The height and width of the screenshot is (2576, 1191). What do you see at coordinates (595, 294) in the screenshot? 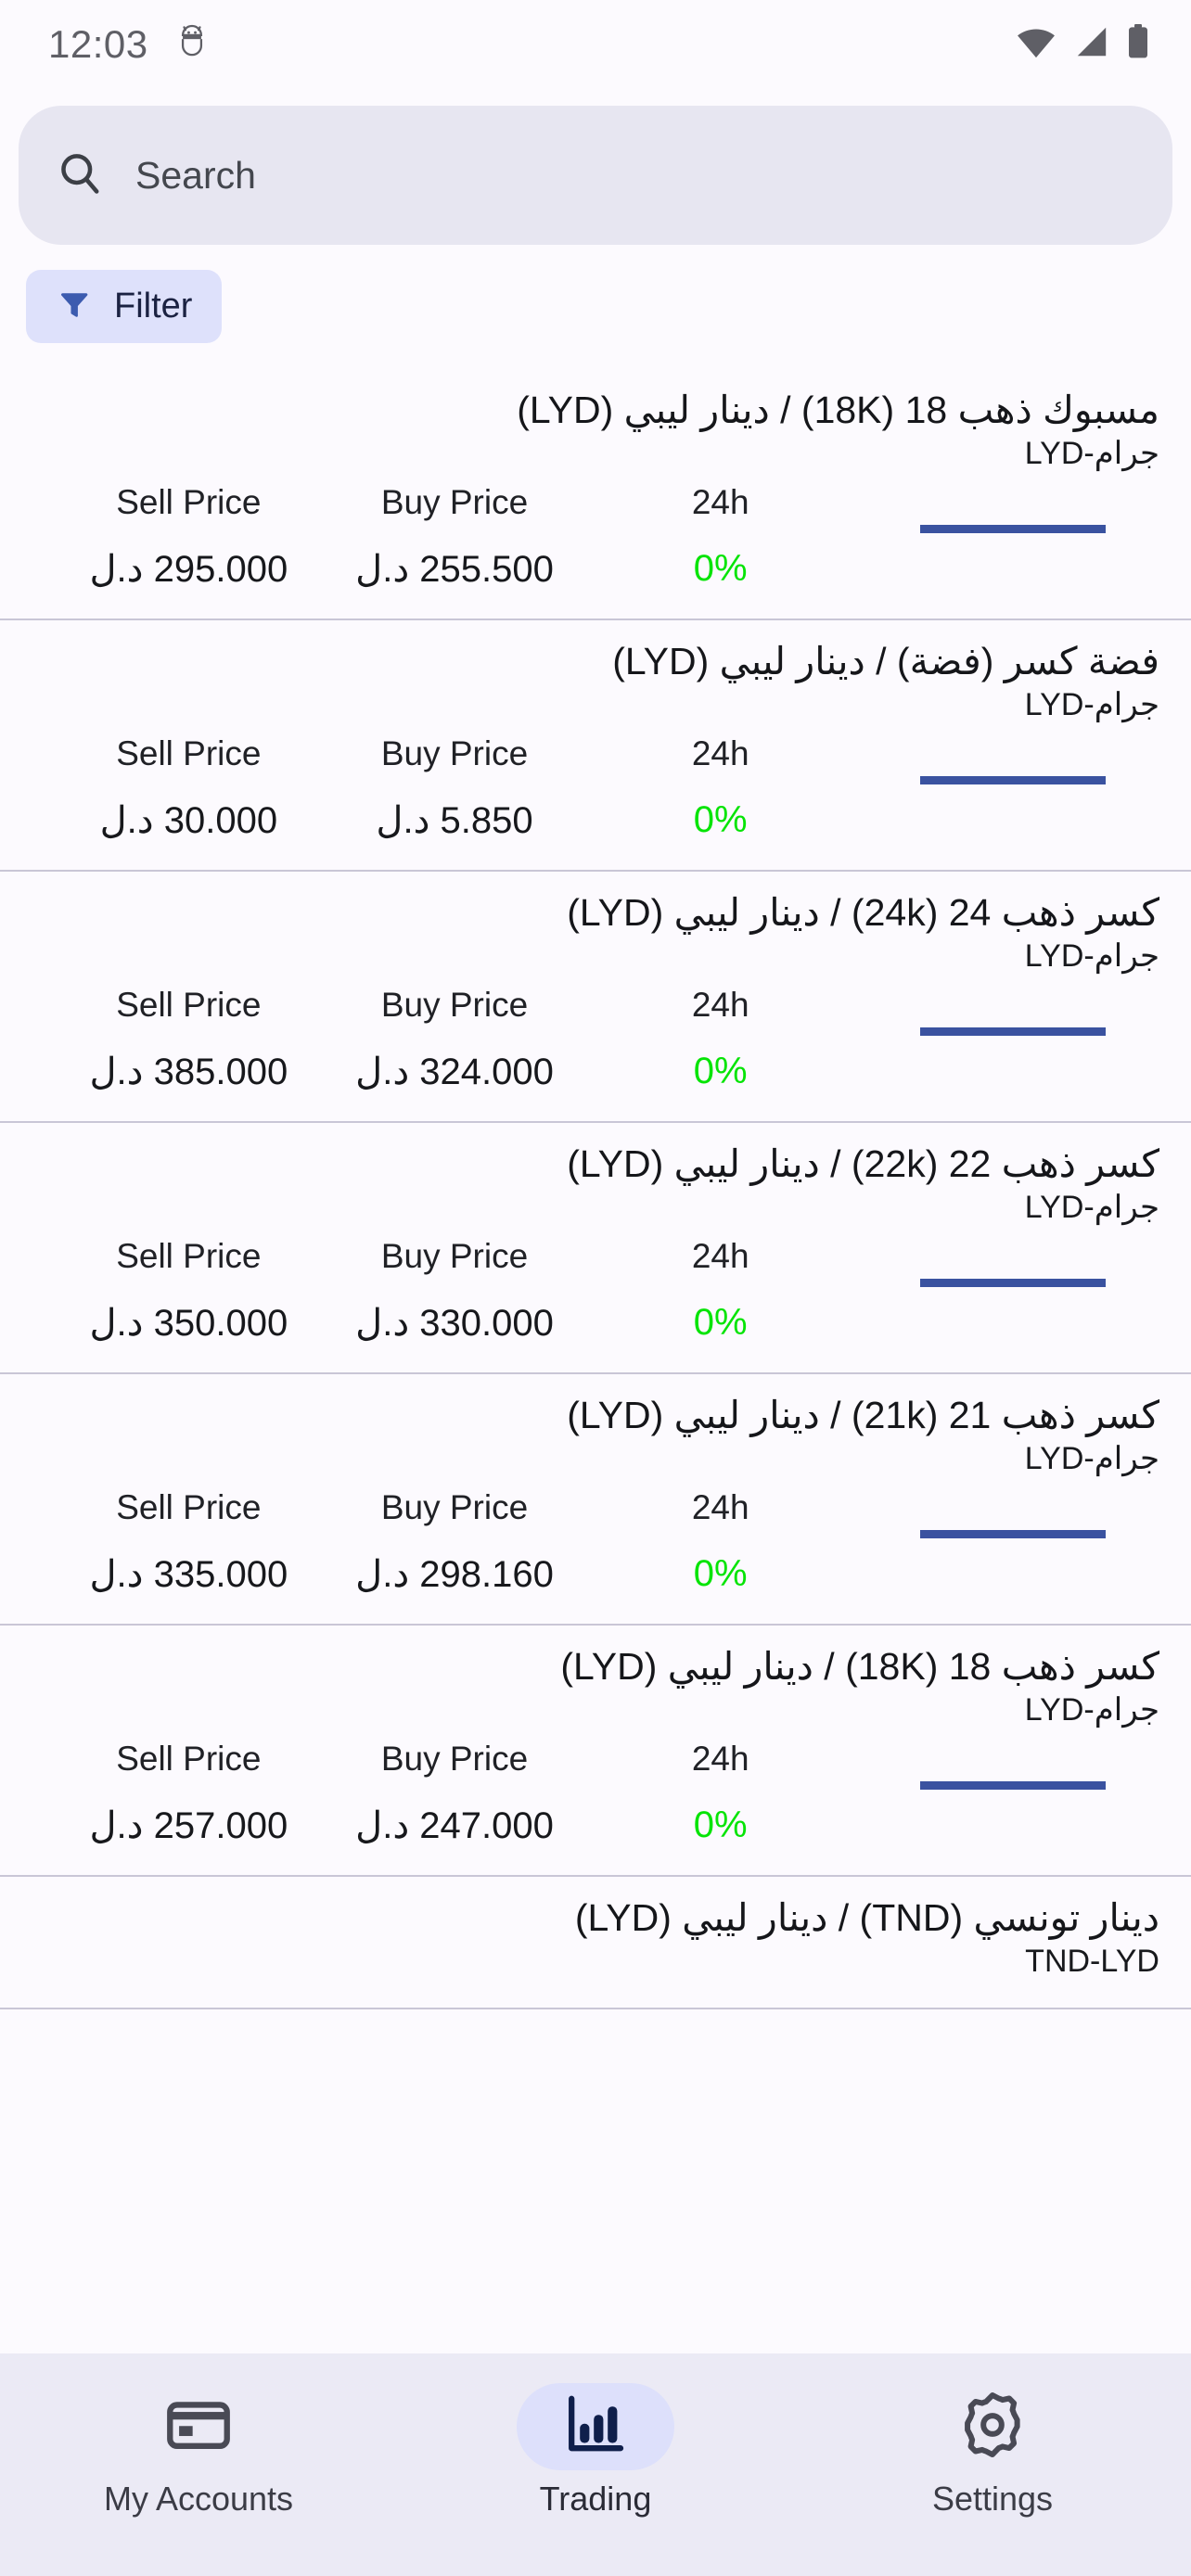
I see `filter-section: Filter` at bounding box center [595, 294].